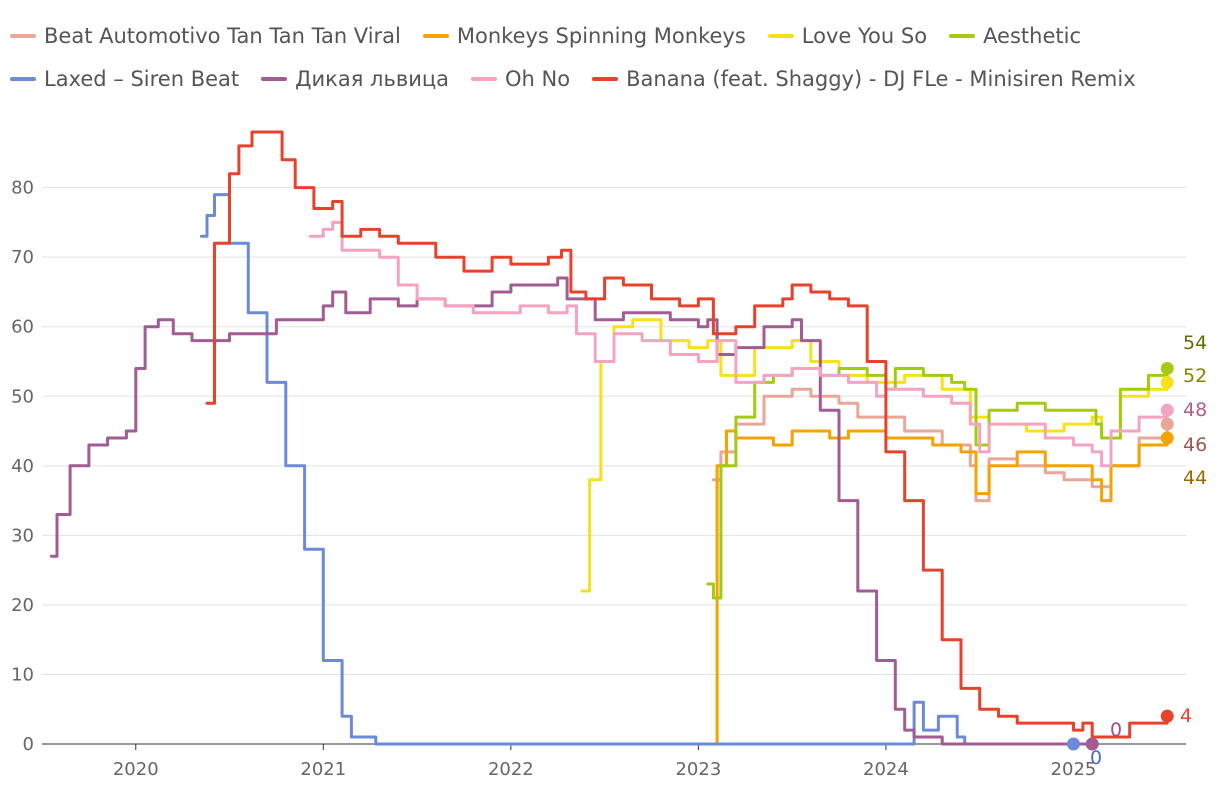 The height and width of the screenshot is (808, 1220). What do you see at coordinates (1195, 410) in the screenshot?
I see `series-end-label: 48` at bounding box center [1195, 410].